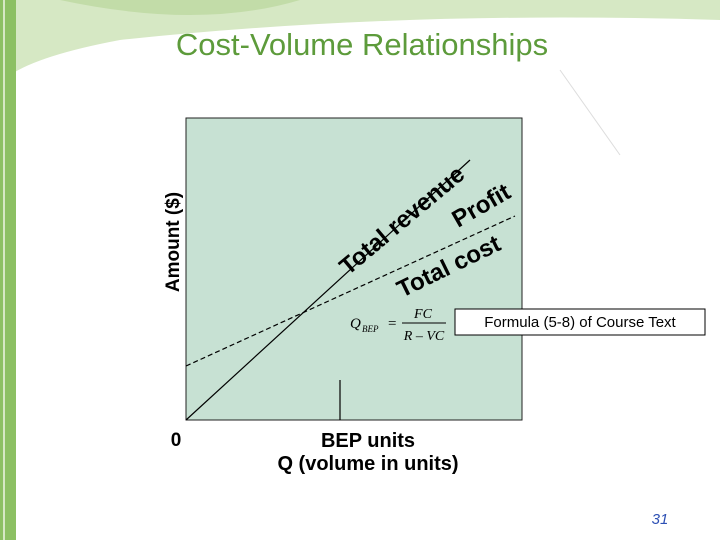 The height and width of the screenshot is (540, 720). What do you see at coordinates (398, 325) in the screenshot?
I see `formula: Q BEP = FC R – VC` at bounding box center [398, 325].